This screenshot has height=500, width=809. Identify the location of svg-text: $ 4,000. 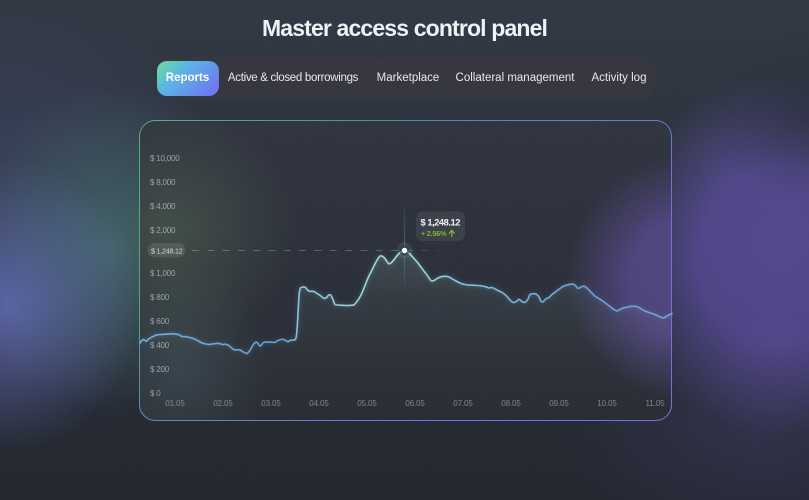
(163, 206).